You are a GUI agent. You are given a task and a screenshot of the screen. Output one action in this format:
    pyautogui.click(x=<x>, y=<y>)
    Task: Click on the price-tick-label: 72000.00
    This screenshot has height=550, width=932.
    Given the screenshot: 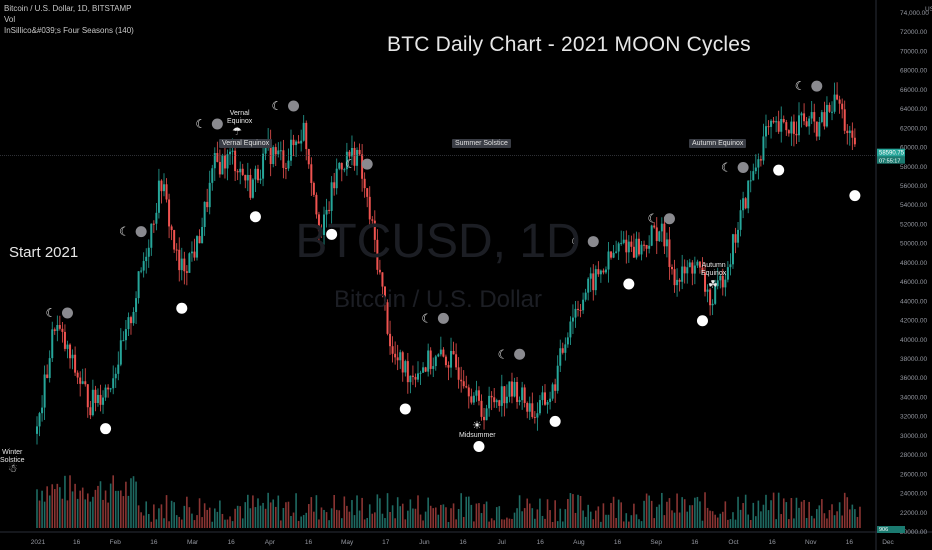 What is the action you would take?
    pyautogui.click(x=913, y=32)
    